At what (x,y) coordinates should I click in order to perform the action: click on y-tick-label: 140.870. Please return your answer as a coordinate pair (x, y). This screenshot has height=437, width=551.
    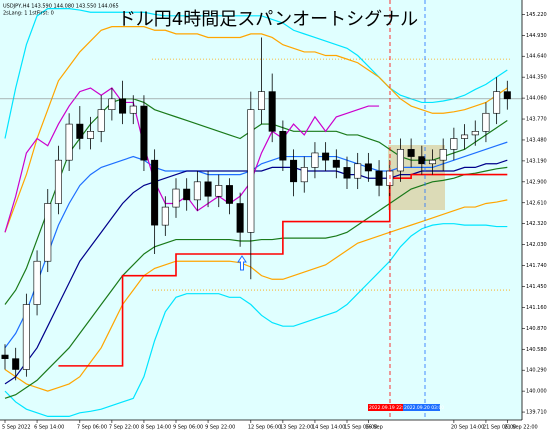
    Looking at the image, I should click on (536, 329).